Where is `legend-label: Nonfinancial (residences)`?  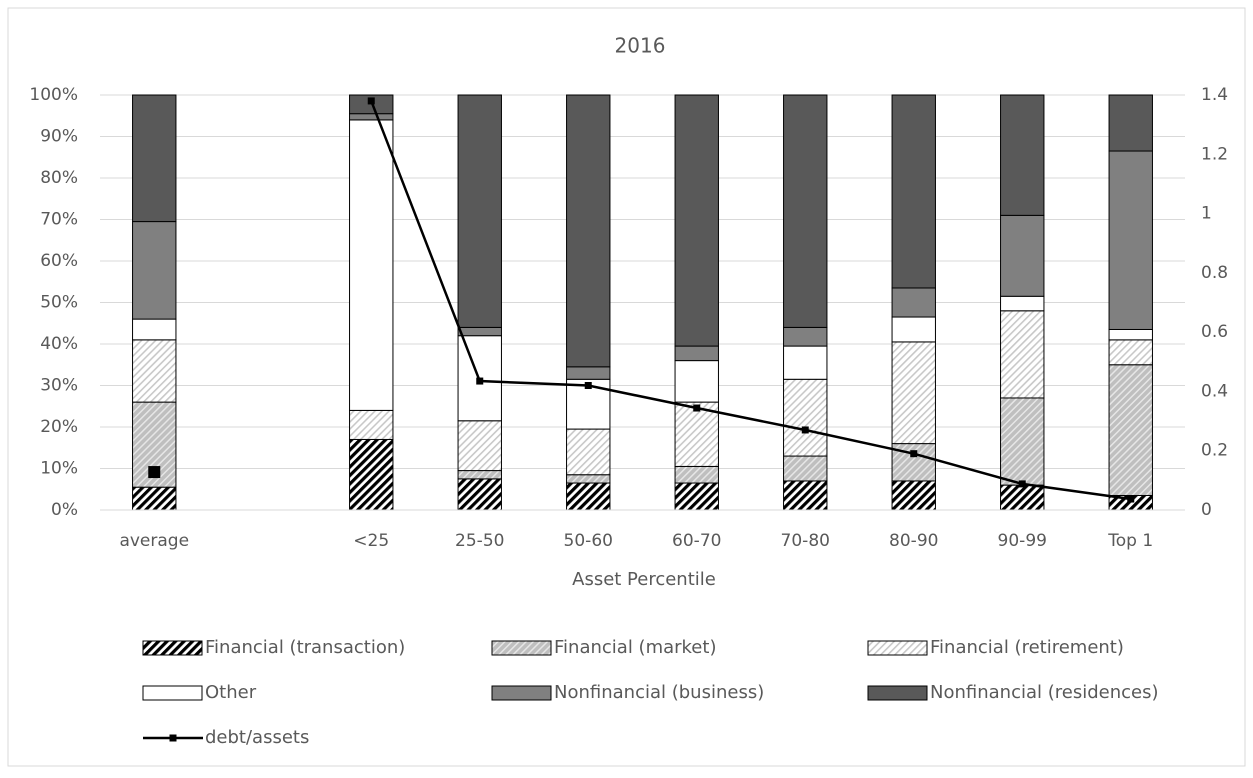
legend-label: Nonfinancial (residences) is located at coordinates (1044, 692).